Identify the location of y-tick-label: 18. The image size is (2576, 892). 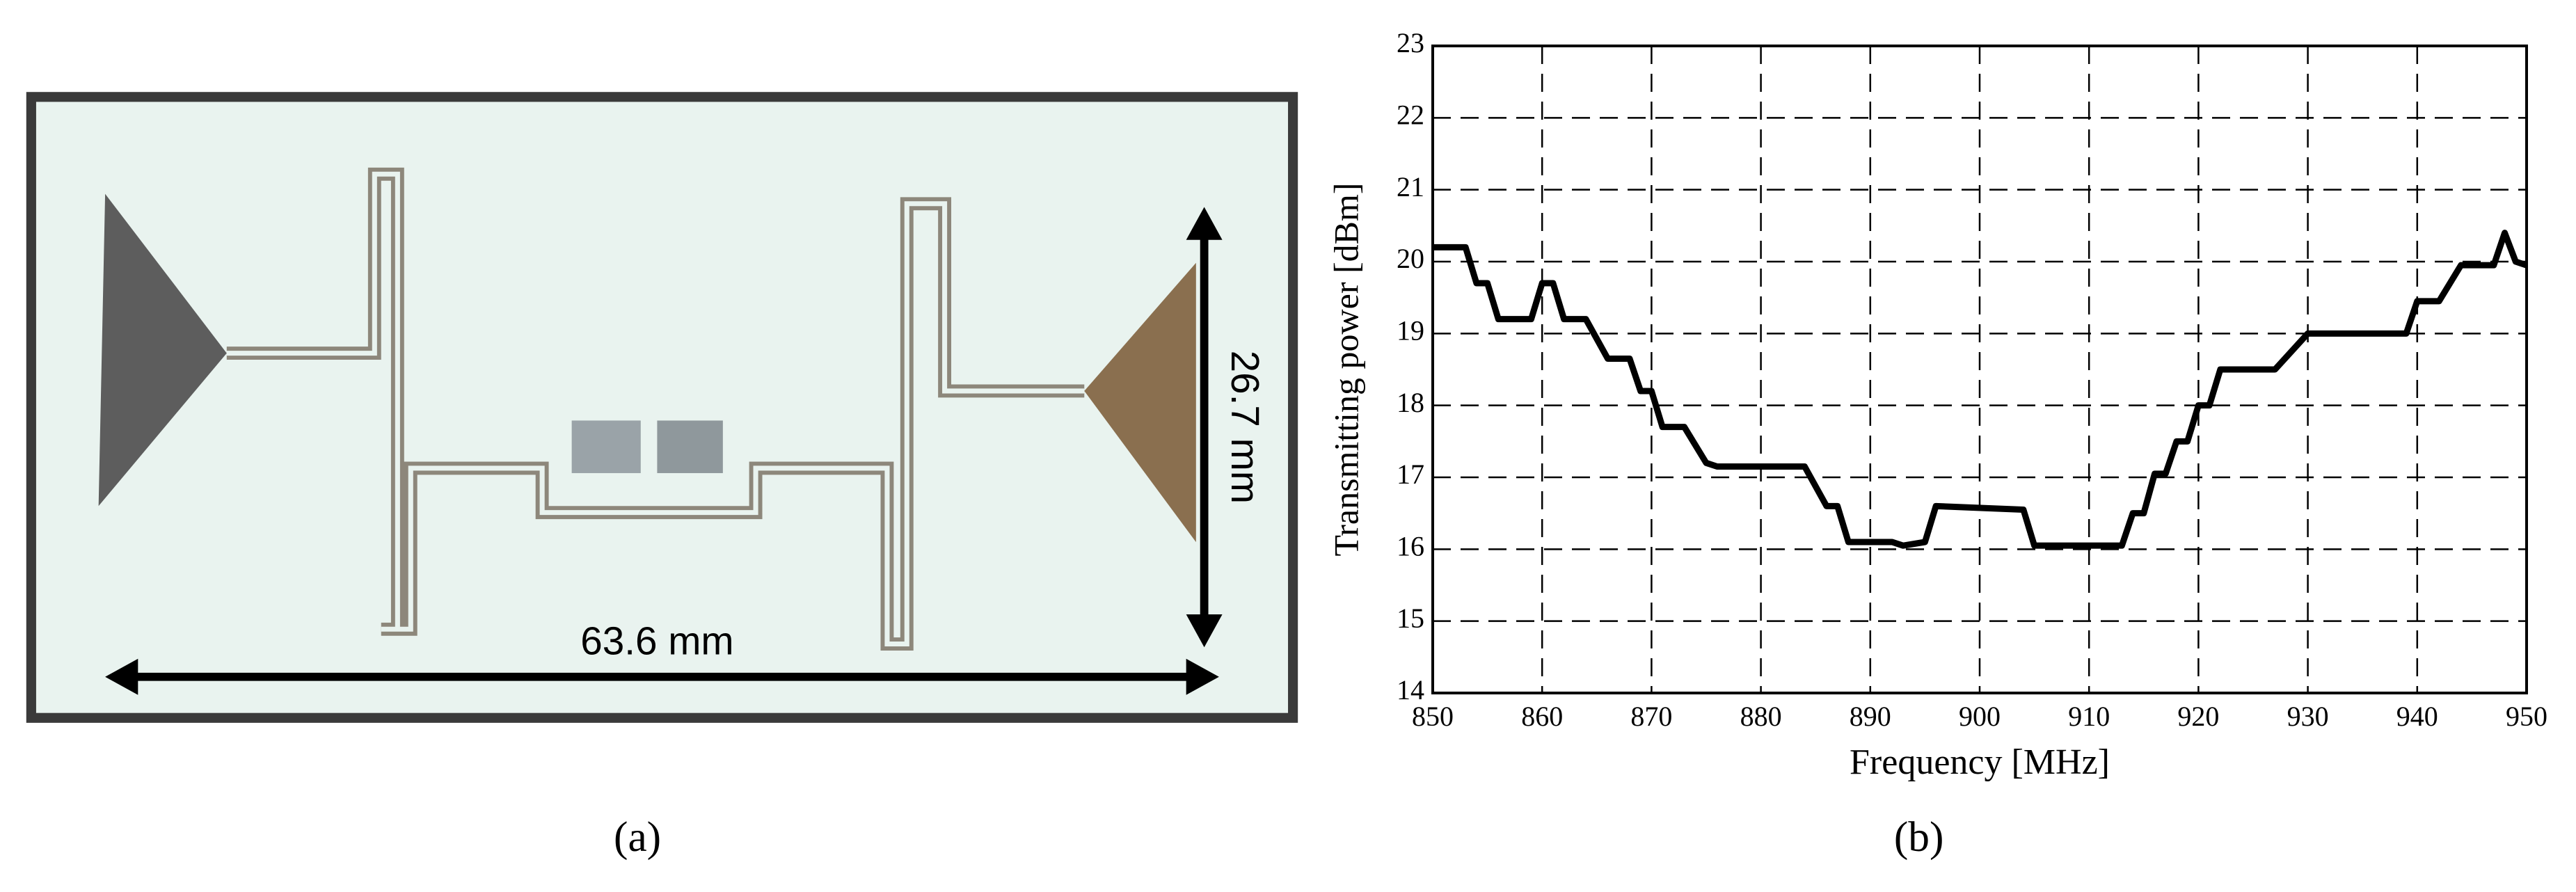
(1410, 402).